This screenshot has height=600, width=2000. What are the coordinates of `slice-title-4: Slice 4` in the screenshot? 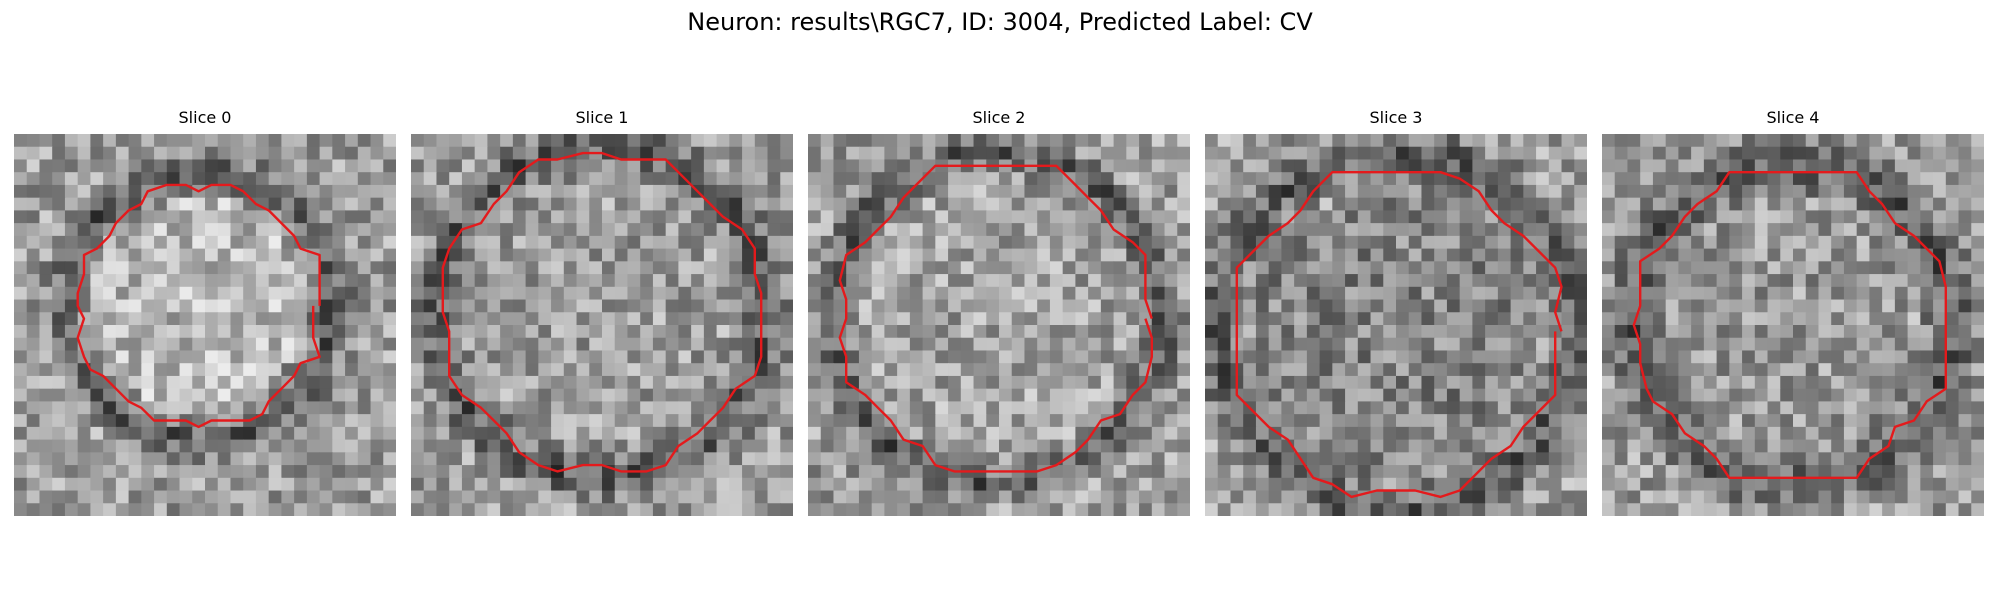 It's located at (1793, 117).